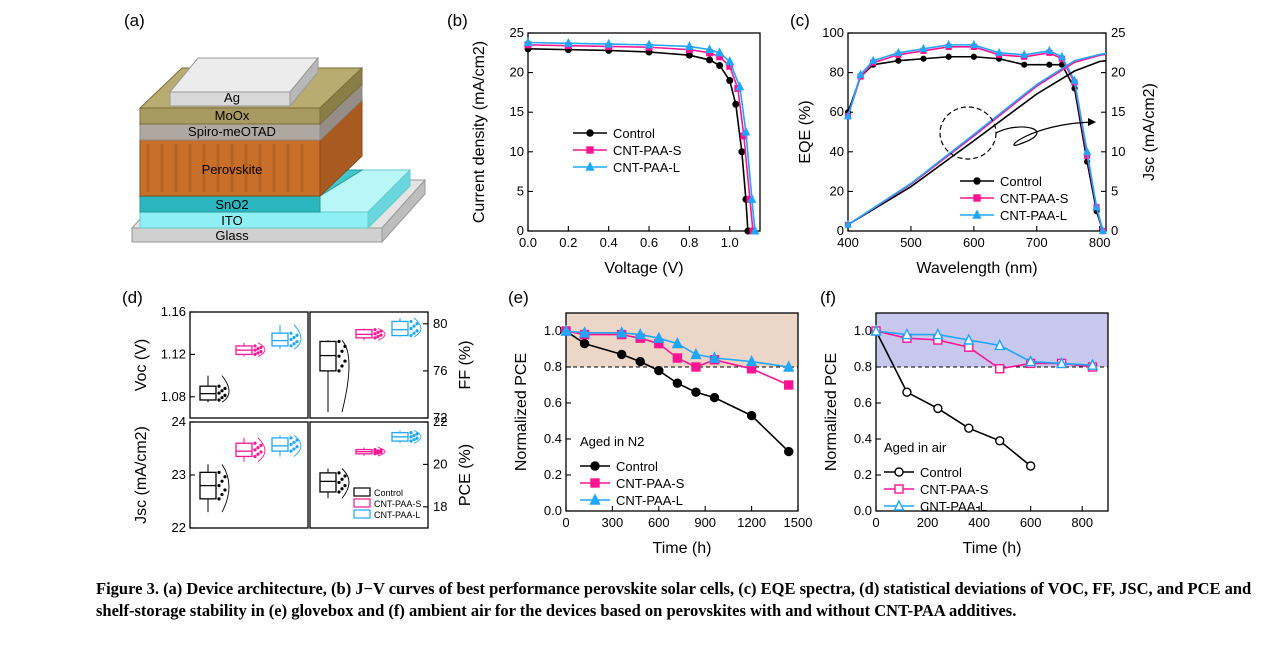  What do you see at coordinates (595, 499) in the screenshot?
I see `panel-e-legend-marker` at bounding box center [595, 499].